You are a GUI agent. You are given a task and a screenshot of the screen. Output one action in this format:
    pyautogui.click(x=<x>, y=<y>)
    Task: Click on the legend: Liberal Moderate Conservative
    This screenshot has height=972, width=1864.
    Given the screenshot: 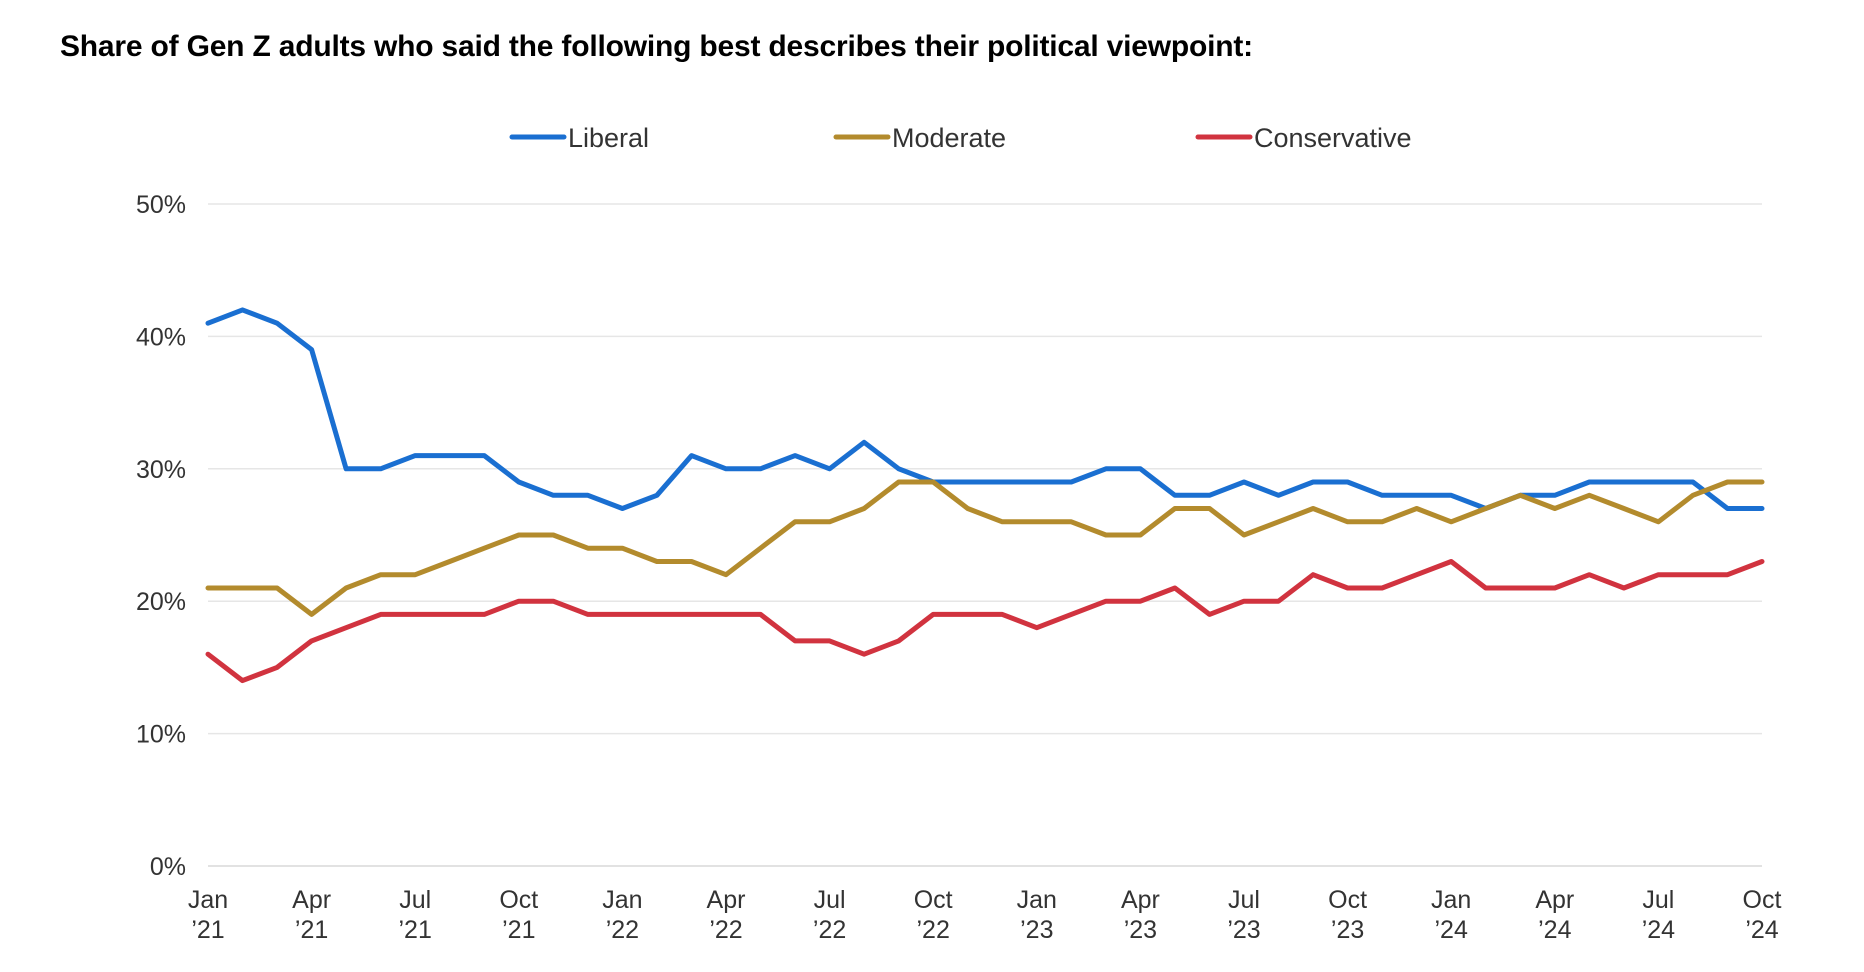 What is the action you would take?
    pyautogui.click(x=960, y=138)
    